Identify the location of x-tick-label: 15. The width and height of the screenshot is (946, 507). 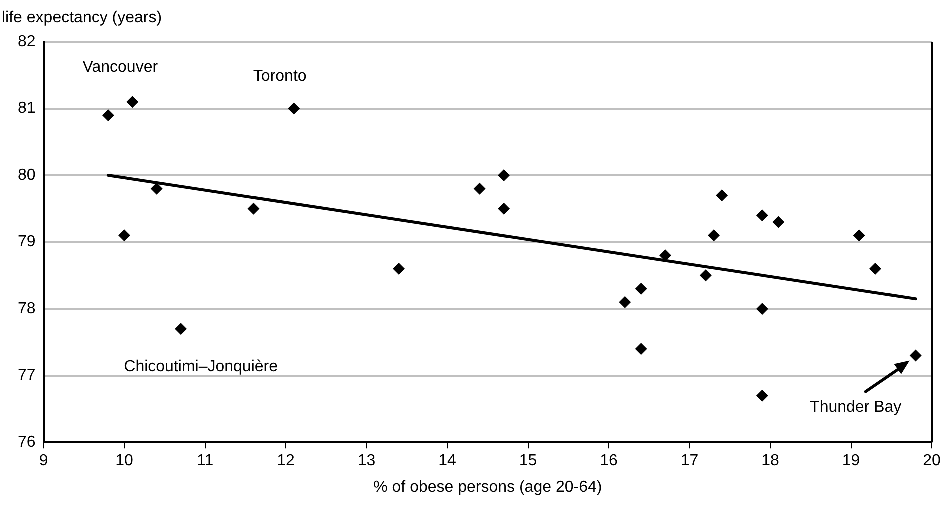
(528, 461).